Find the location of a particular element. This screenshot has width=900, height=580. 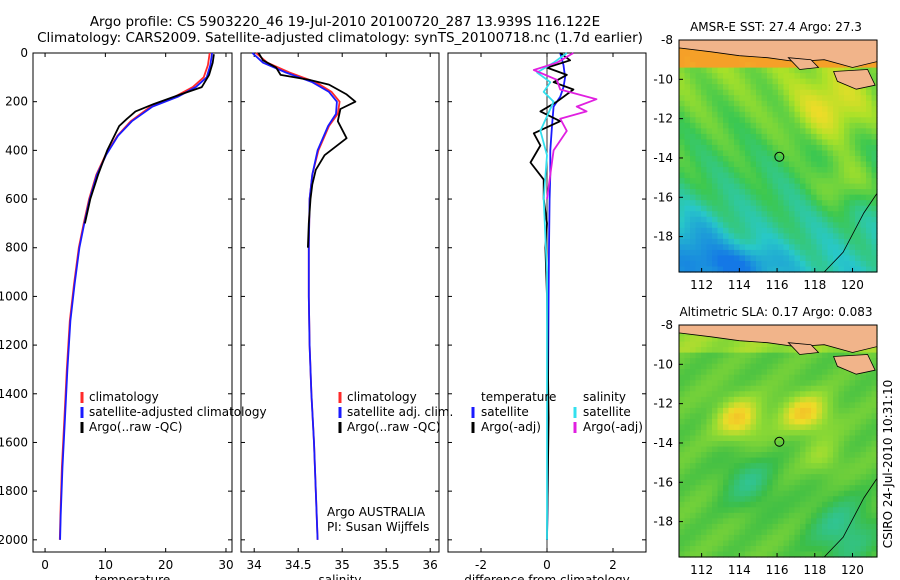

altimetric-sla-map-argo-marker is located at coordinates (779, 441).